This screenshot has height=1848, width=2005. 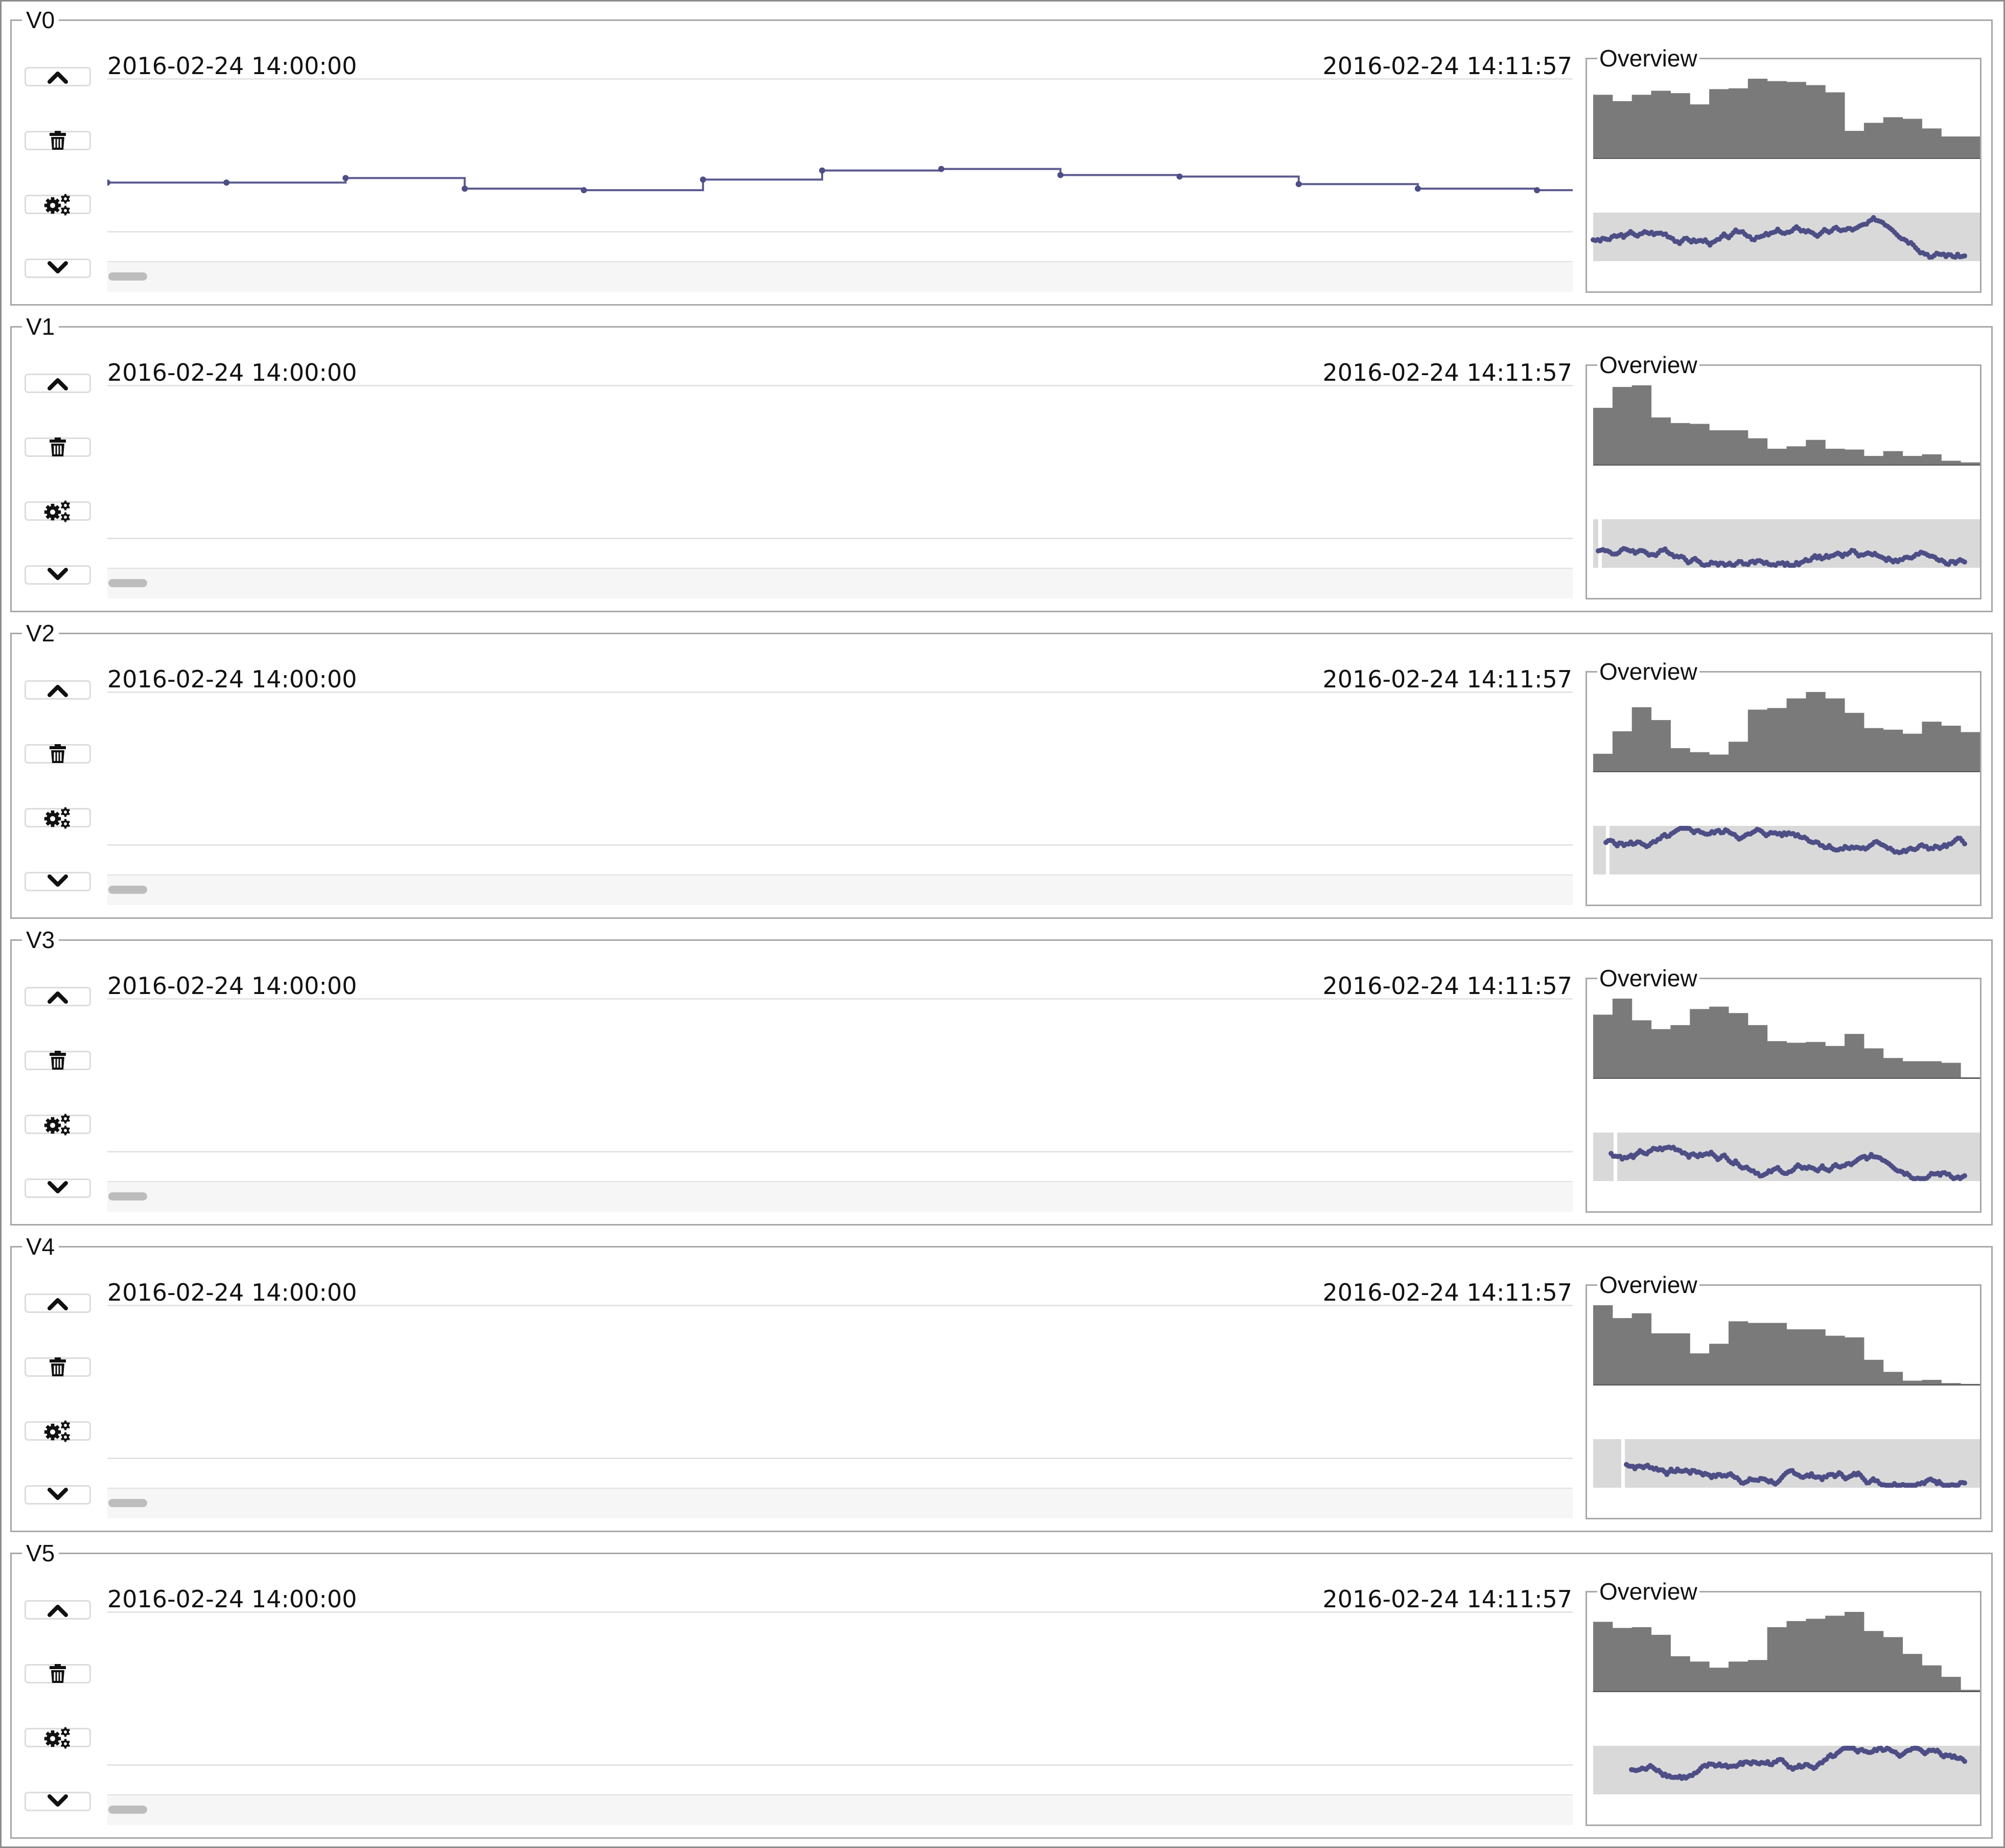 What do you see at coordinates (40, 1246) in the screenshot?
I see `panel-label: V4` at bounding box center [40, 1246].